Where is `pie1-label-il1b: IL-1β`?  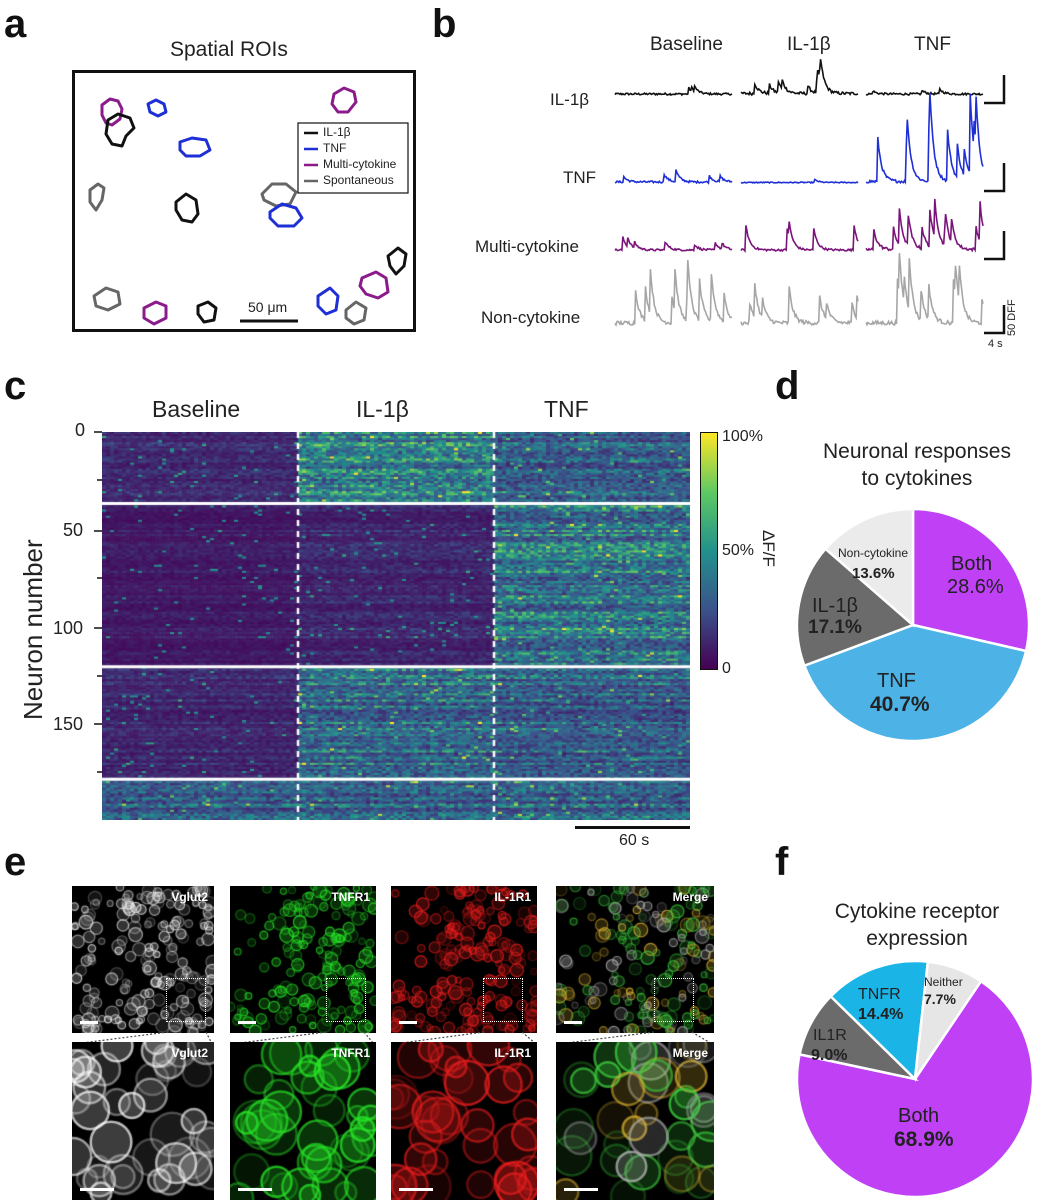 pie1-label-il1b: IL-1β is located at coordinates (835, 606).